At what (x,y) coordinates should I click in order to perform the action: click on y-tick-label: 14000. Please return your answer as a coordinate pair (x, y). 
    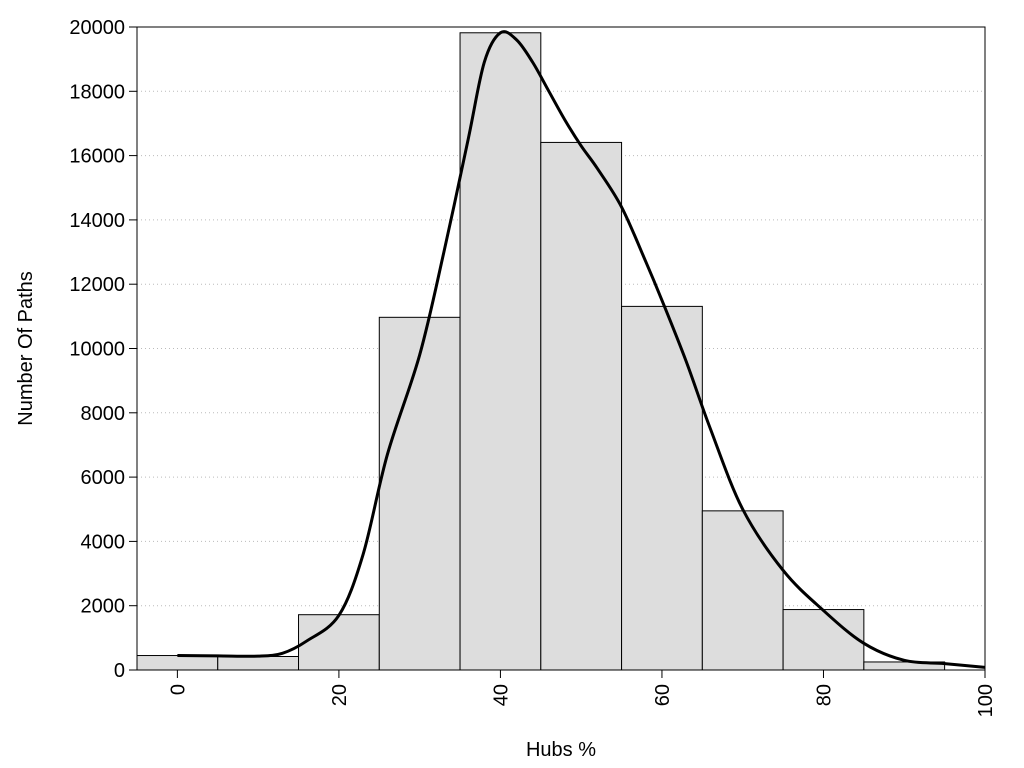
    Looking at the image, I should click on (97, 221).